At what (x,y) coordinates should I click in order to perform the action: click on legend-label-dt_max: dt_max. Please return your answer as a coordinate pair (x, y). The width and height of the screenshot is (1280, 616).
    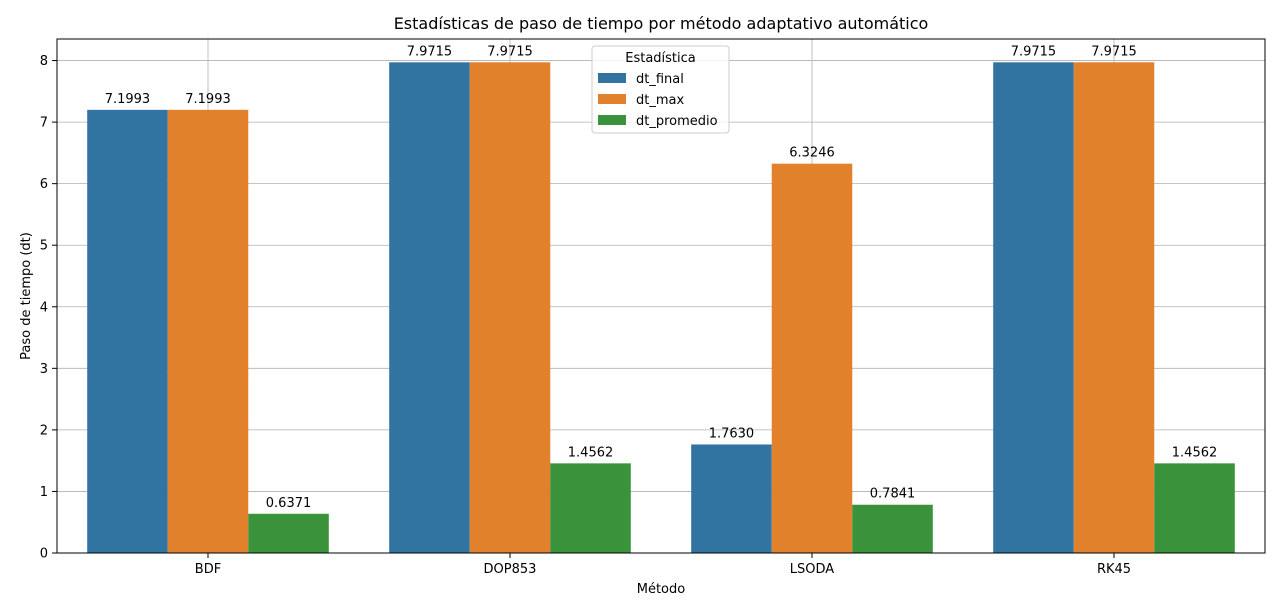
    Looking at the image, I should click on (660, 100).